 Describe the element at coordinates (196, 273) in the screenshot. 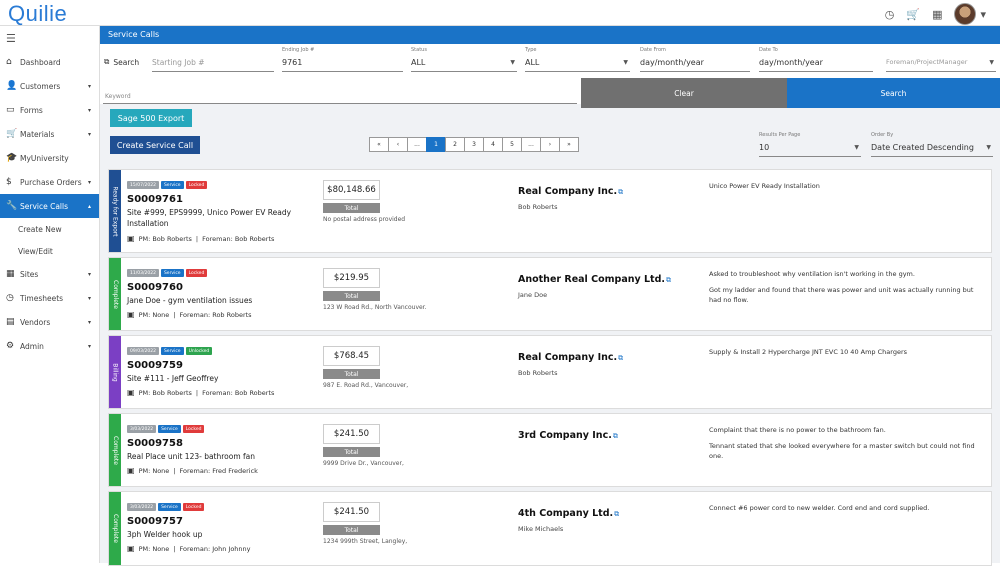

I see `lock-badge: Locked` at that location.